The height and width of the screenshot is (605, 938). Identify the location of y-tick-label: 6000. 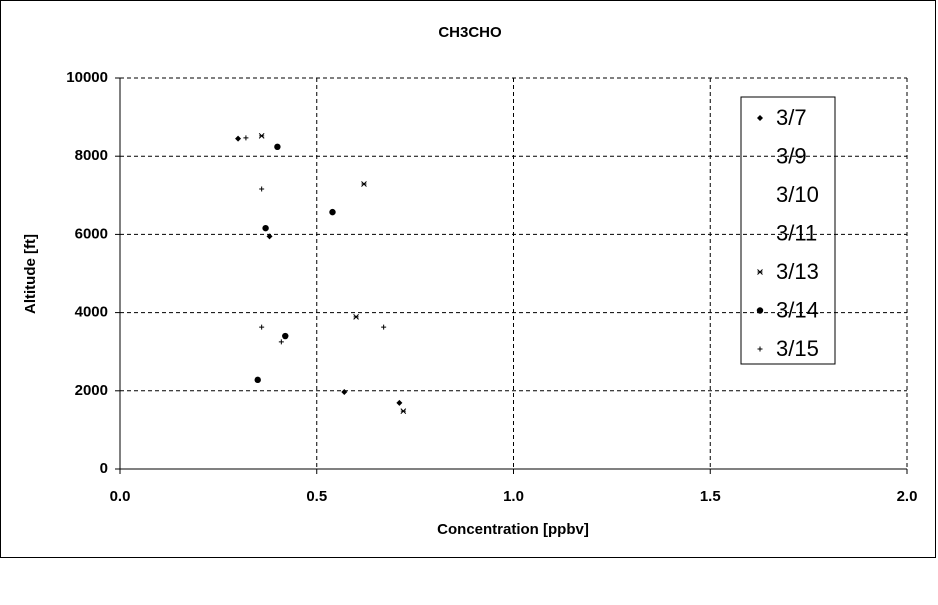
(91, 233).